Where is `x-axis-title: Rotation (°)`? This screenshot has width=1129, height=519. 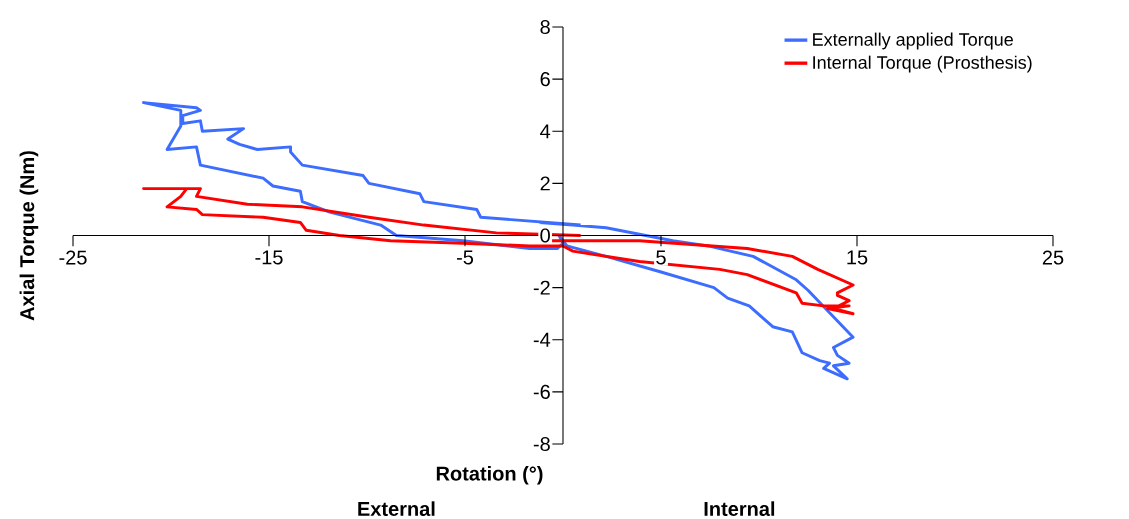 x-axis-title: Rotation (°) is located at coordinates (489, 475).